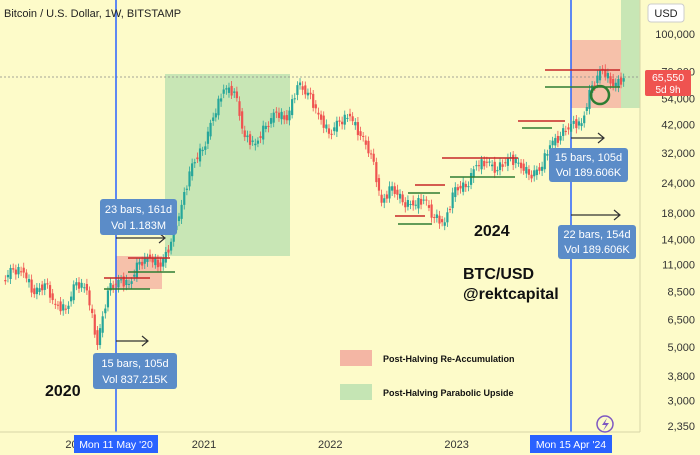  Describe the element at coordinates (138, 210) in the screenshot. I see `info-box-line1: 23 bars, 161d` at that location.